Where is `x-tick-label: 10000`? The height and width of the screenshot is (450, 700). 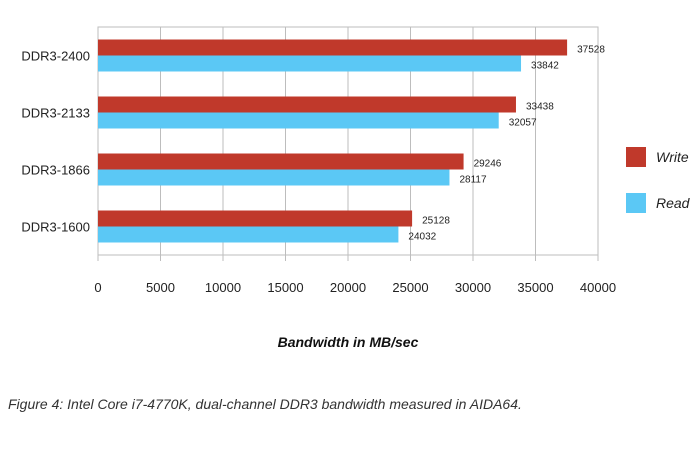 x-tick-label: 10000 is located at coordinates (223, 287).